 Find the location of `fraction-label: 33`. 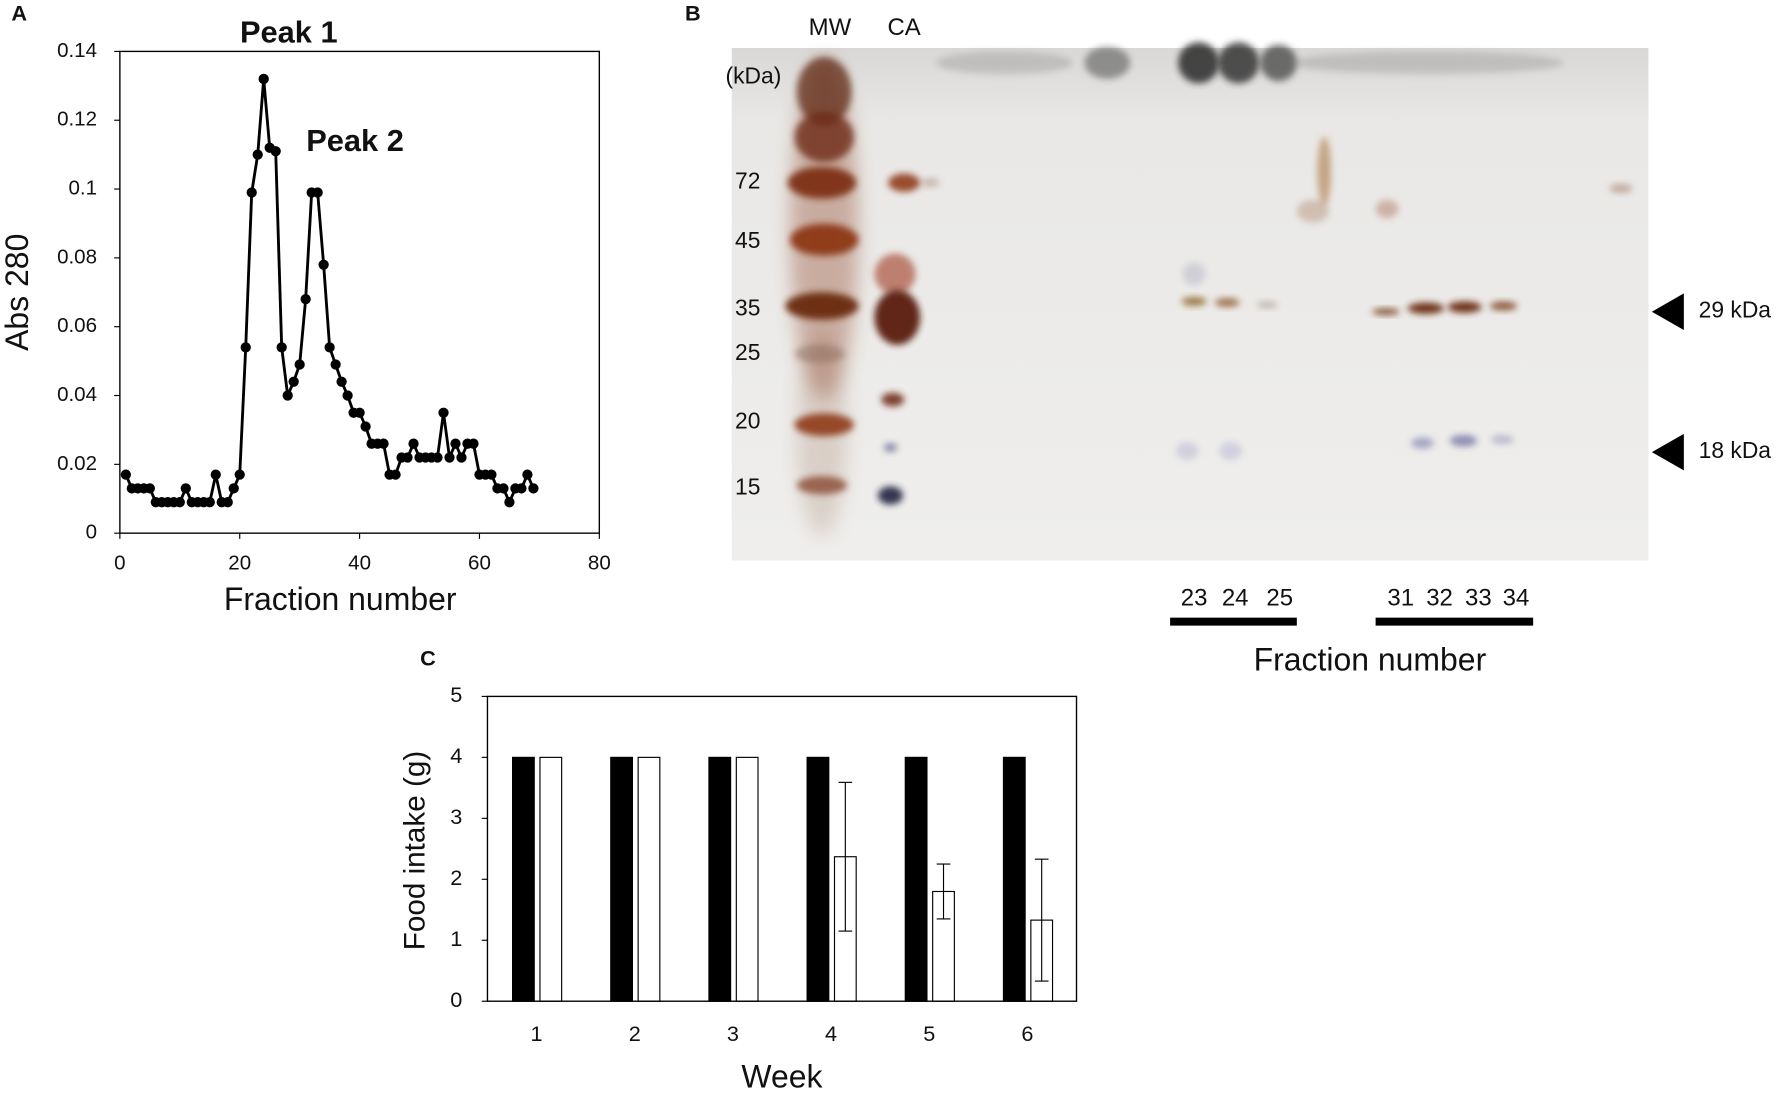

fraction-label: 33 is located at coordinates (1478, 598).